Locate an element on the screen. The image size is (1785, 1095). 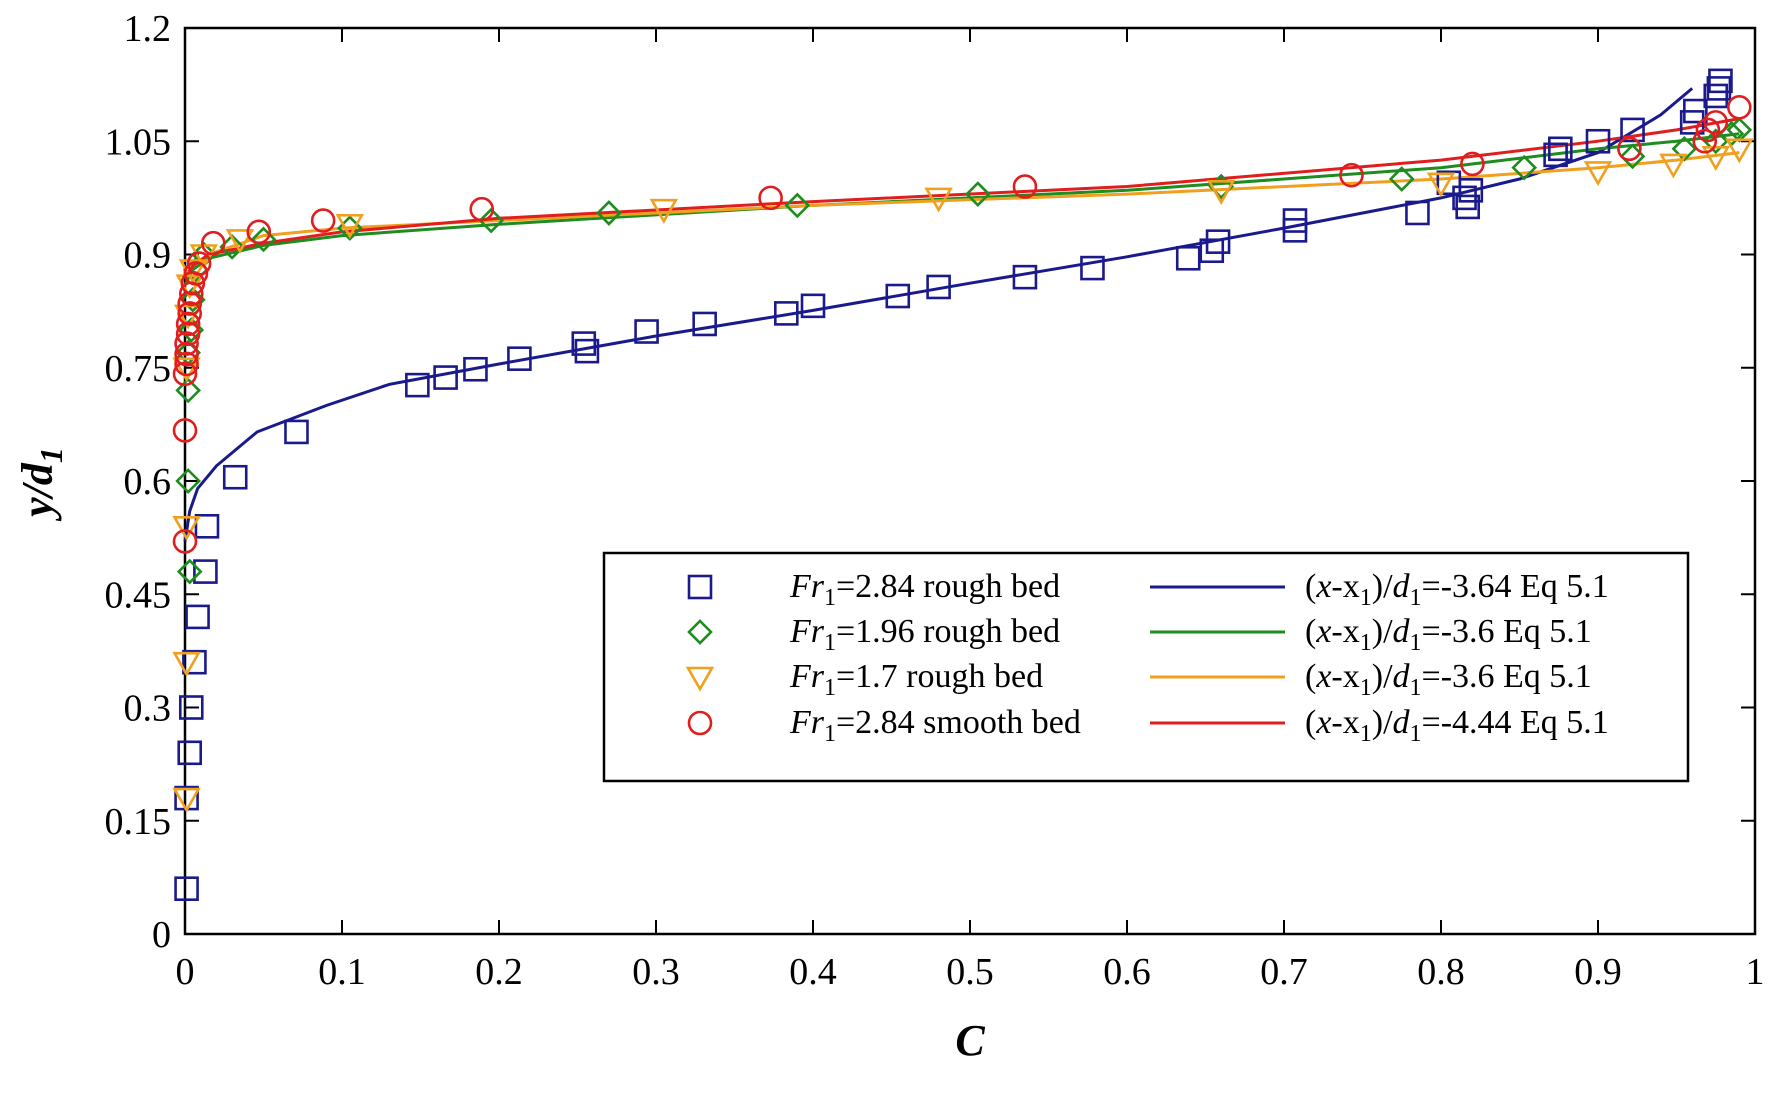
fit-legend-label-3: (x-x1)/d1=-4.44 Eq 5.1 is located at coordinates (1457, 725).